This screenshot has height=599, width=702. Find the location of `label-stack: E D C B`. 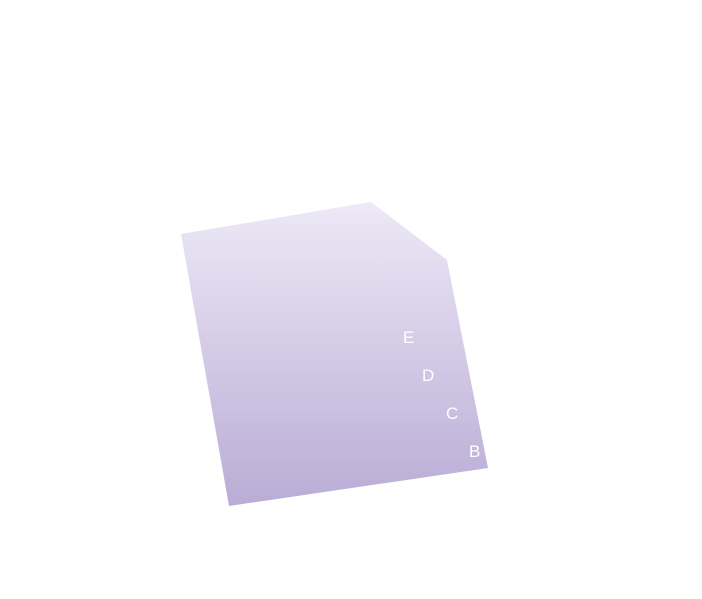

label-stack: E D C B is located at coordinates (441, 394).